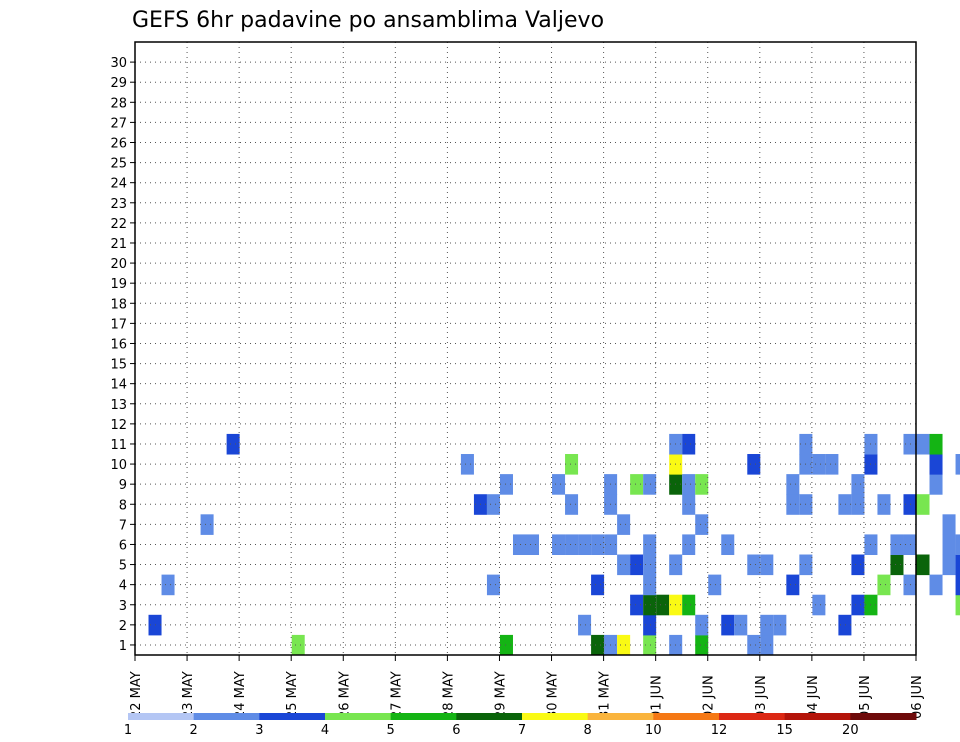 This screenshot has height=742, width=960. What do you see at coordinates (128, 730) in the screenshot?
I see `legend-label: 1` at bounding box center [128, 730].